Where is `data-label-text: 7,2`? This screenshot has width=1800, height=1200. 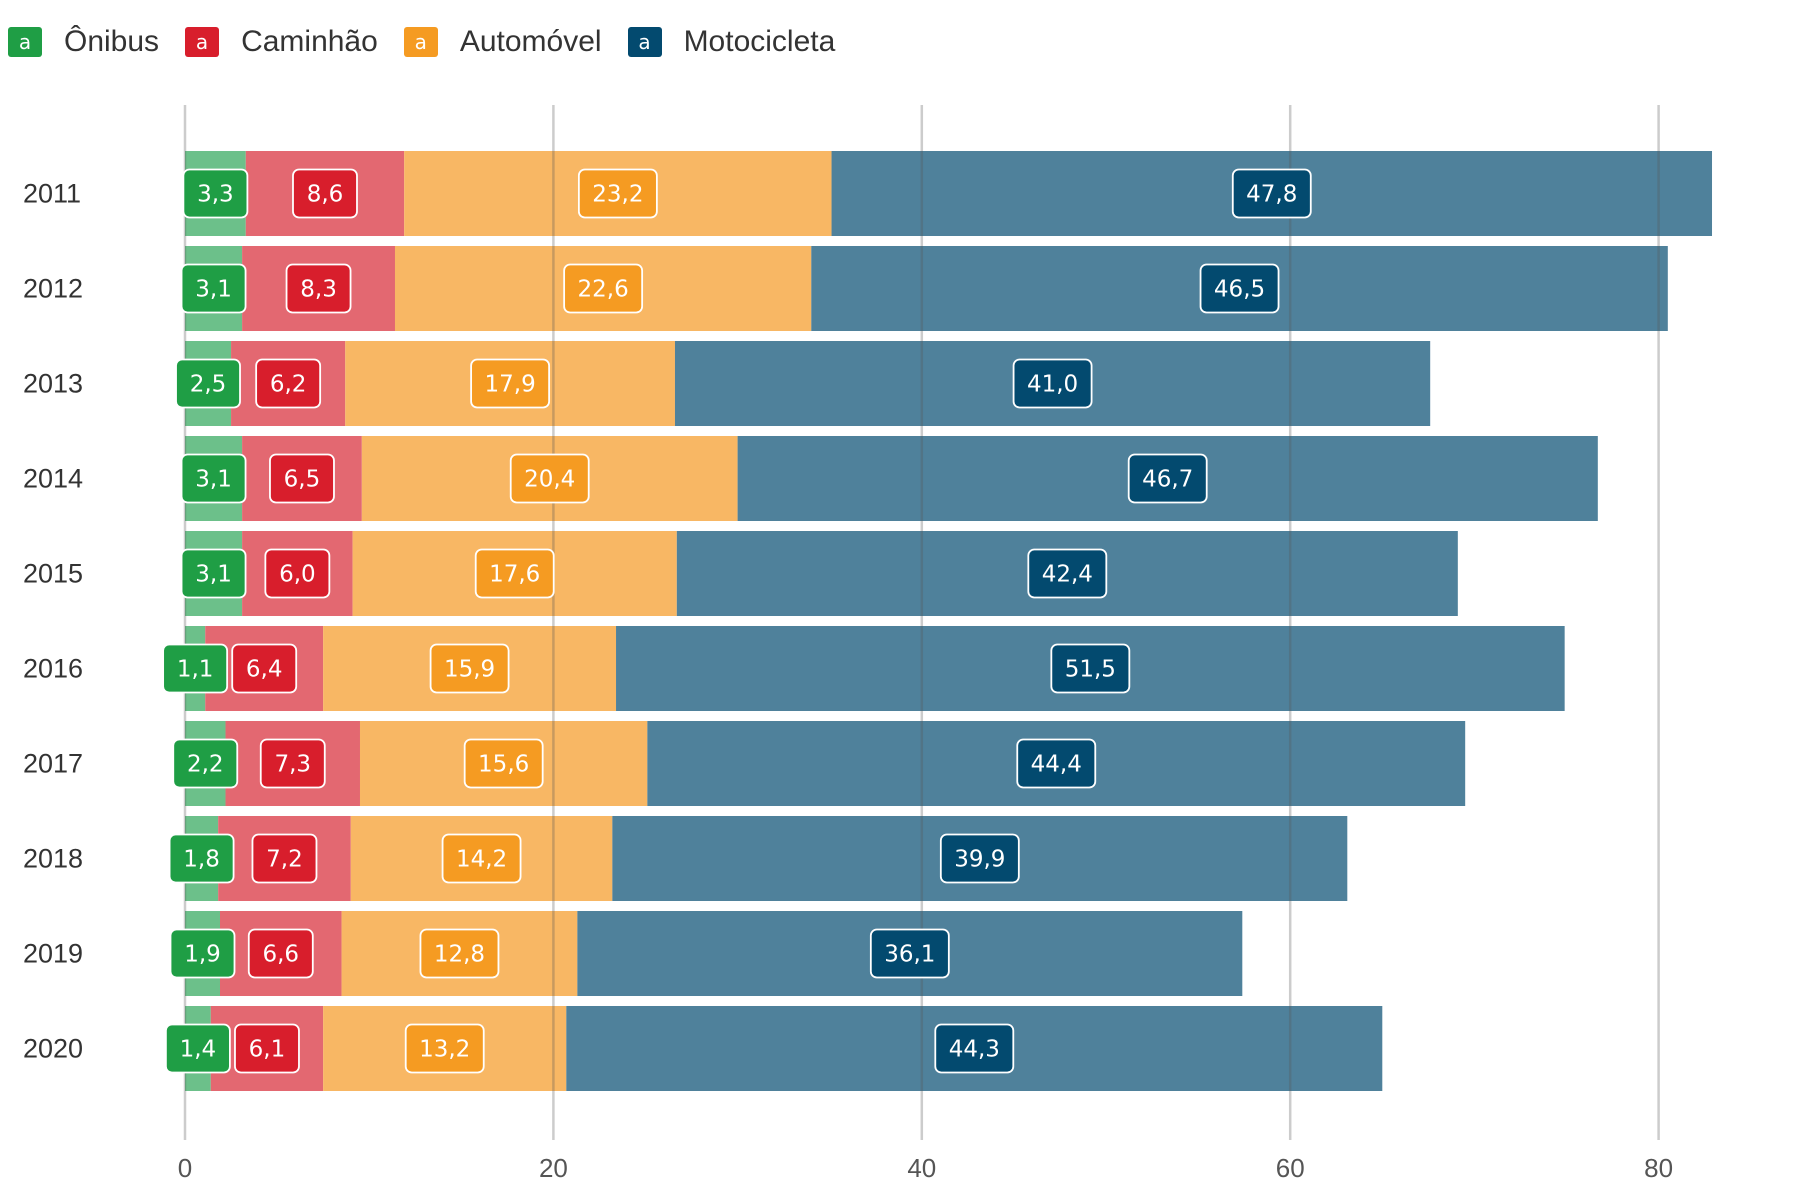 data-label-text: 7,2 is located at coordinates (284, 860).